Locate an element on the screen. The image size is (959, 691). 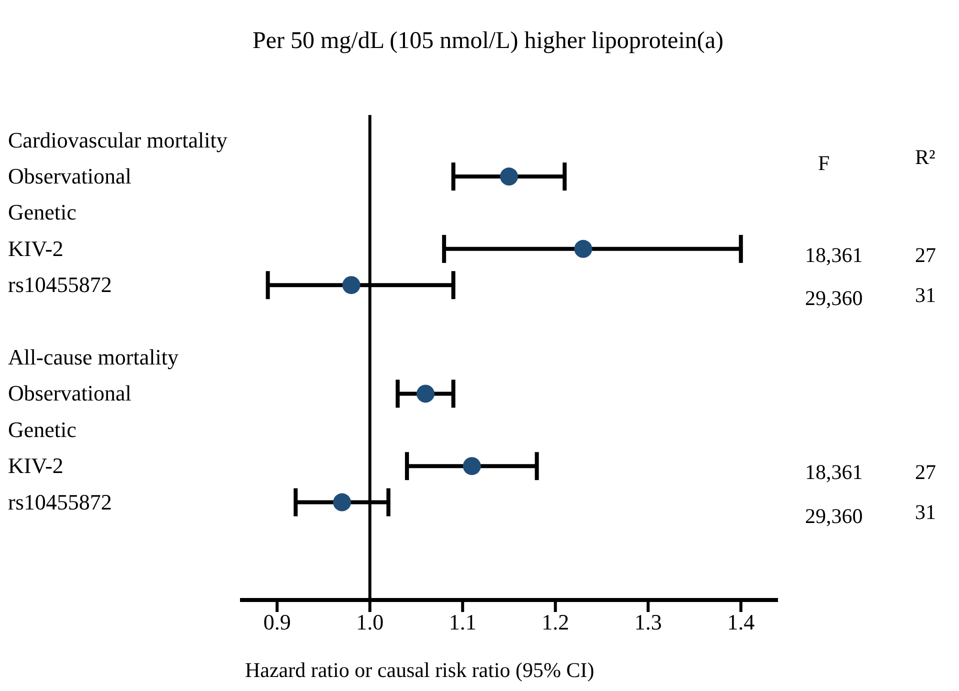
text: R² is located at coordinates (925, 157).